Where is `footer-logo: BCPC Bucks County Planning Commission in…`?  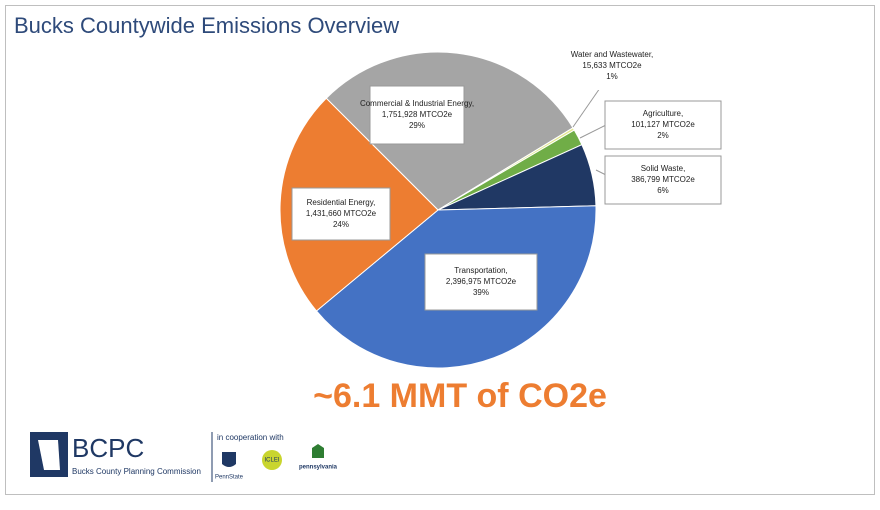
footer-logo: BCPC Bucks County Planning Commission in… is located at coordinates (184, 457).